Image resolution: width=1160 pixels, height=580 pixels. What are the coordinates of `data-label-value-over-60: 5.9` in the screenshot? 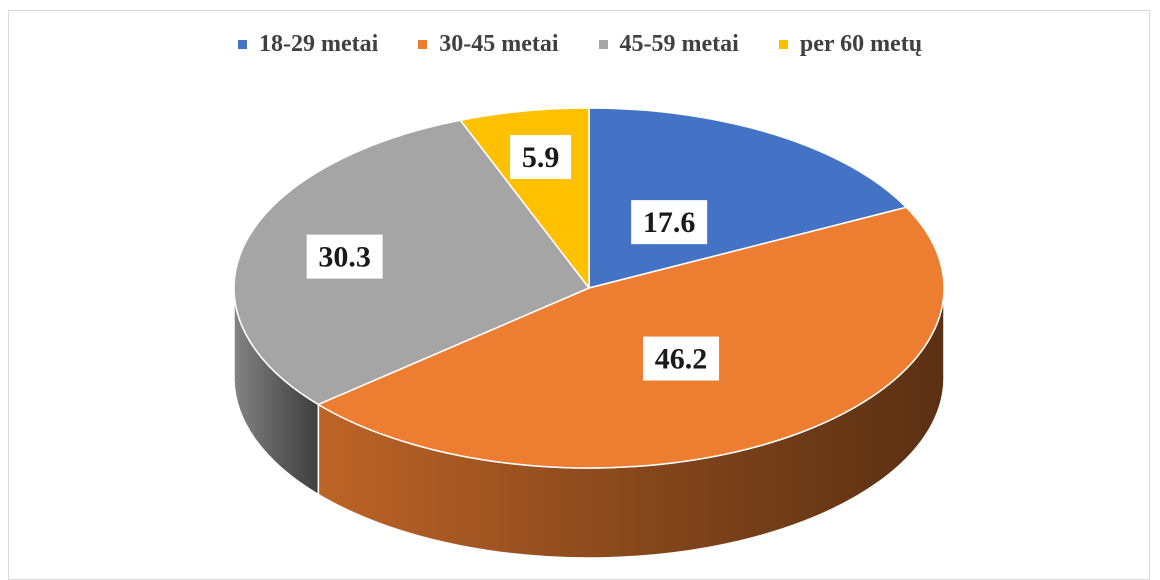 It's located at (541, 157).